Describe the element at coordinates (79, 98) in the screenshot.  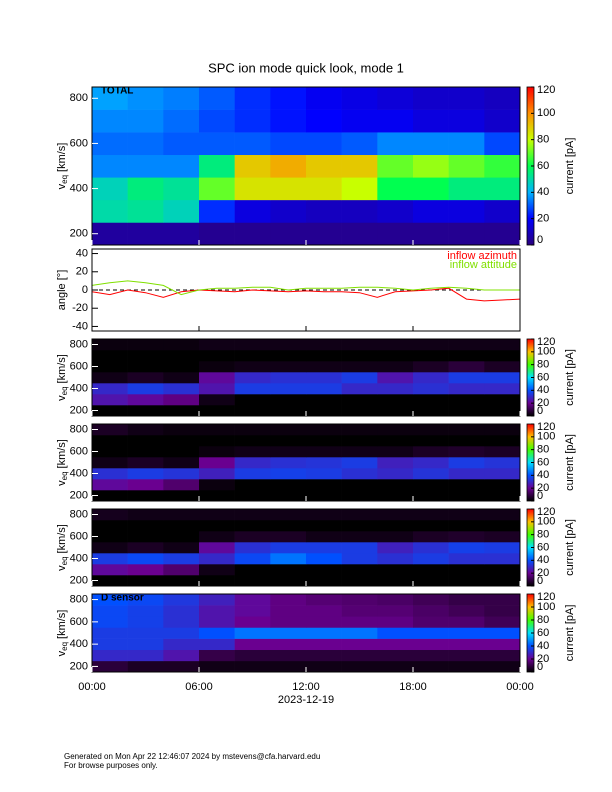
I see `y-tick-label: 800` at that location.